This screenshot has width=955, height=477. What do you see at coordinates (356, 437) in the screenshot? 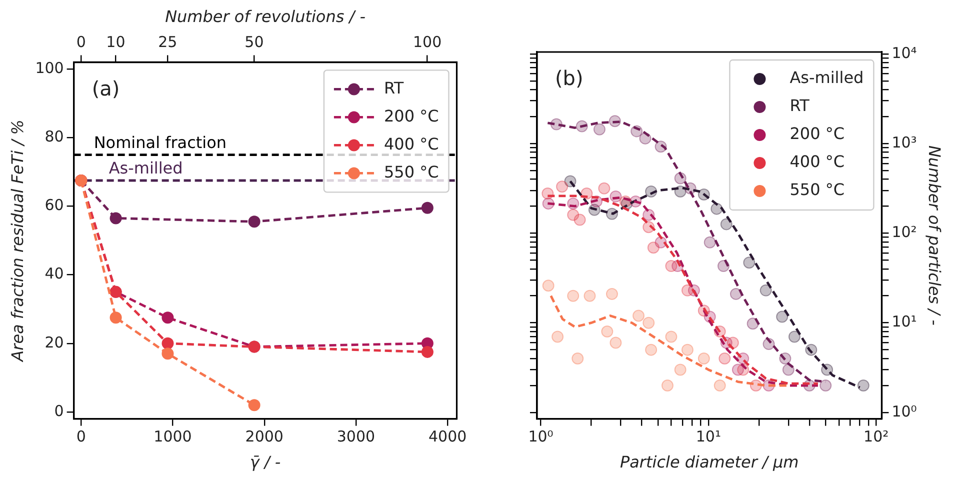
I see `x-tick-label: 3000` at bounding box center [356, 437].